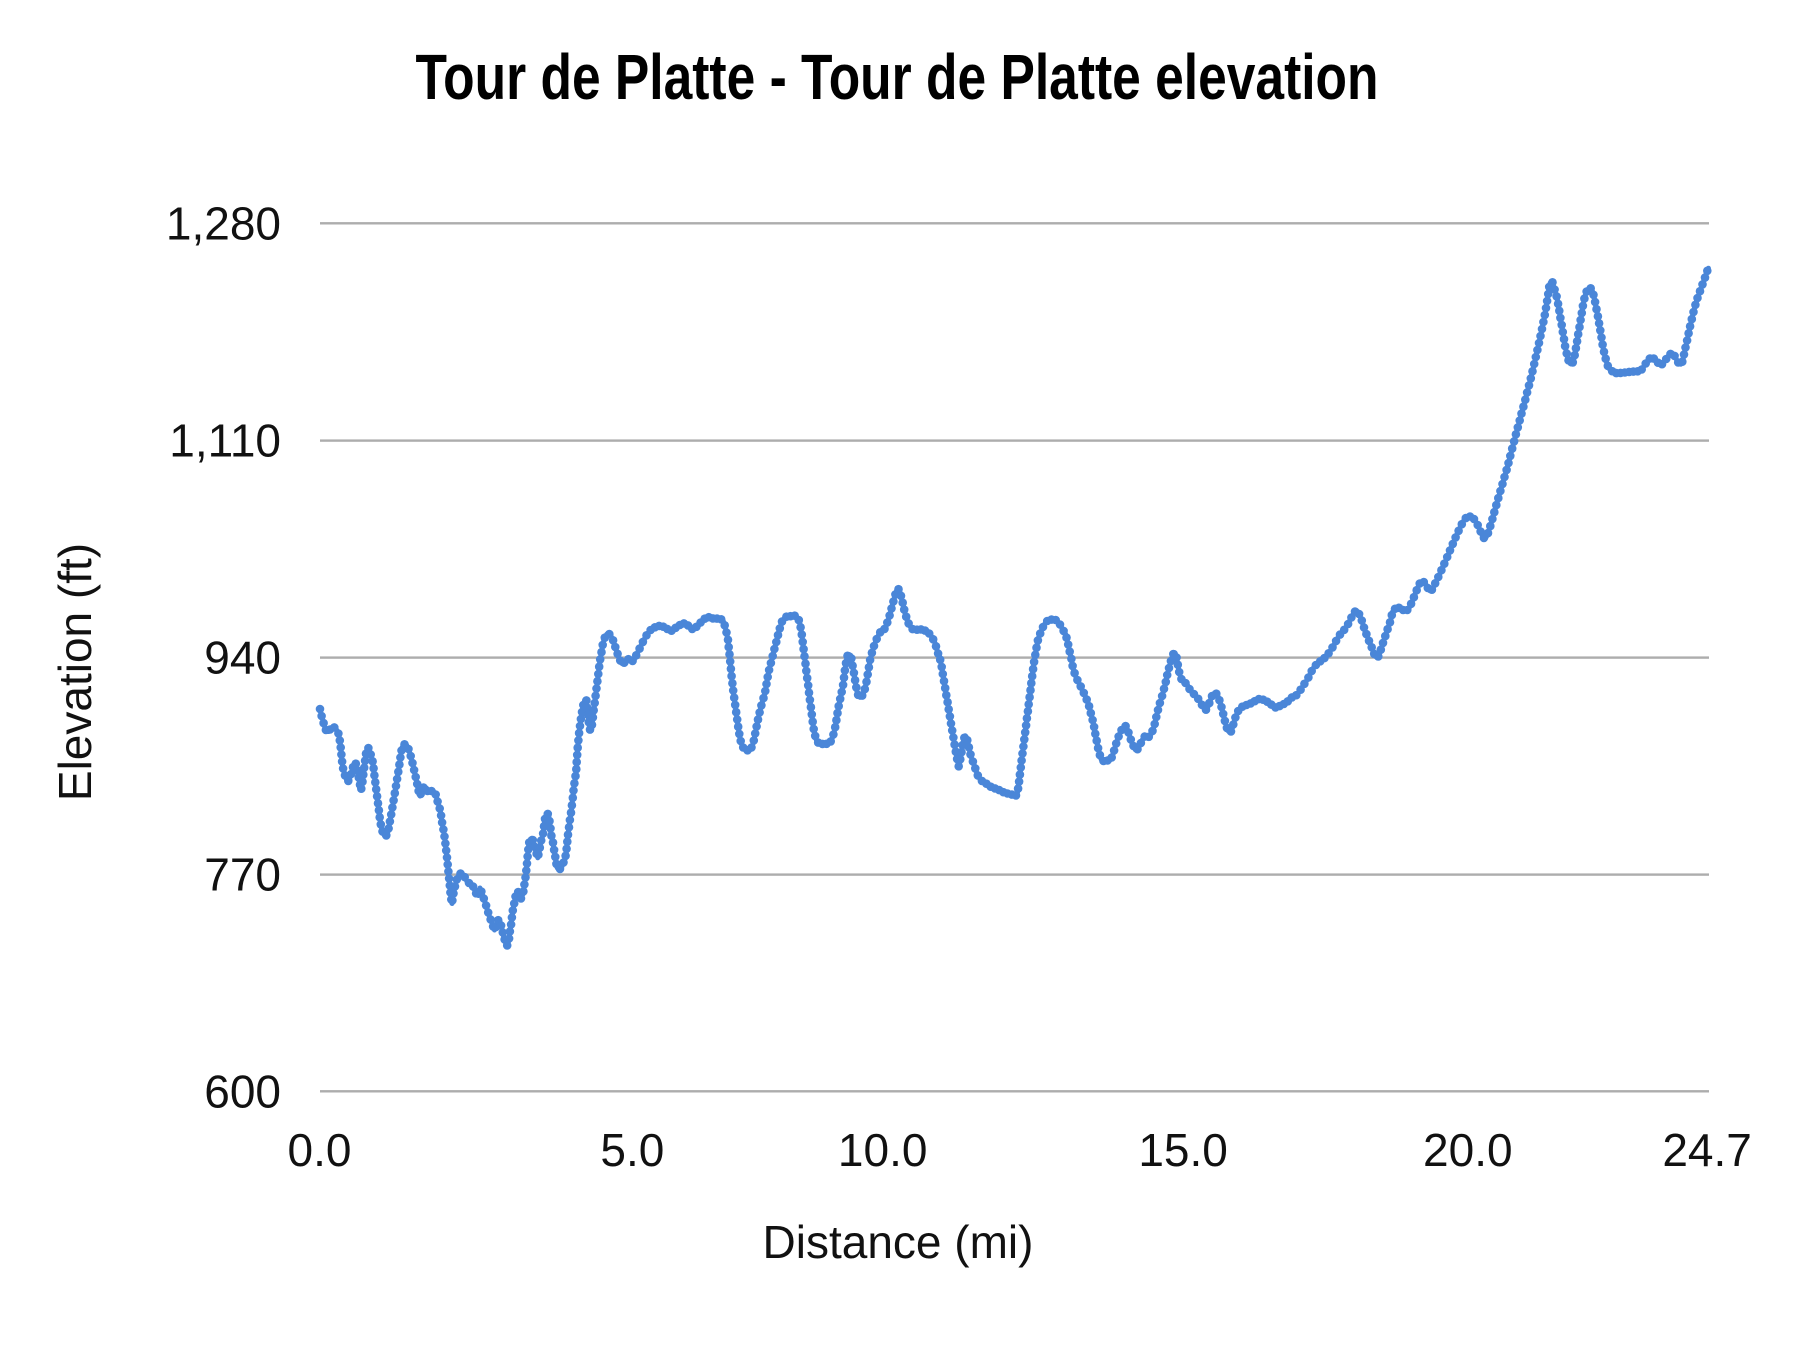 The width and height of the screenshot is (1800, 1355). I want to click on svg-text: 1,280, so click(223, 223).